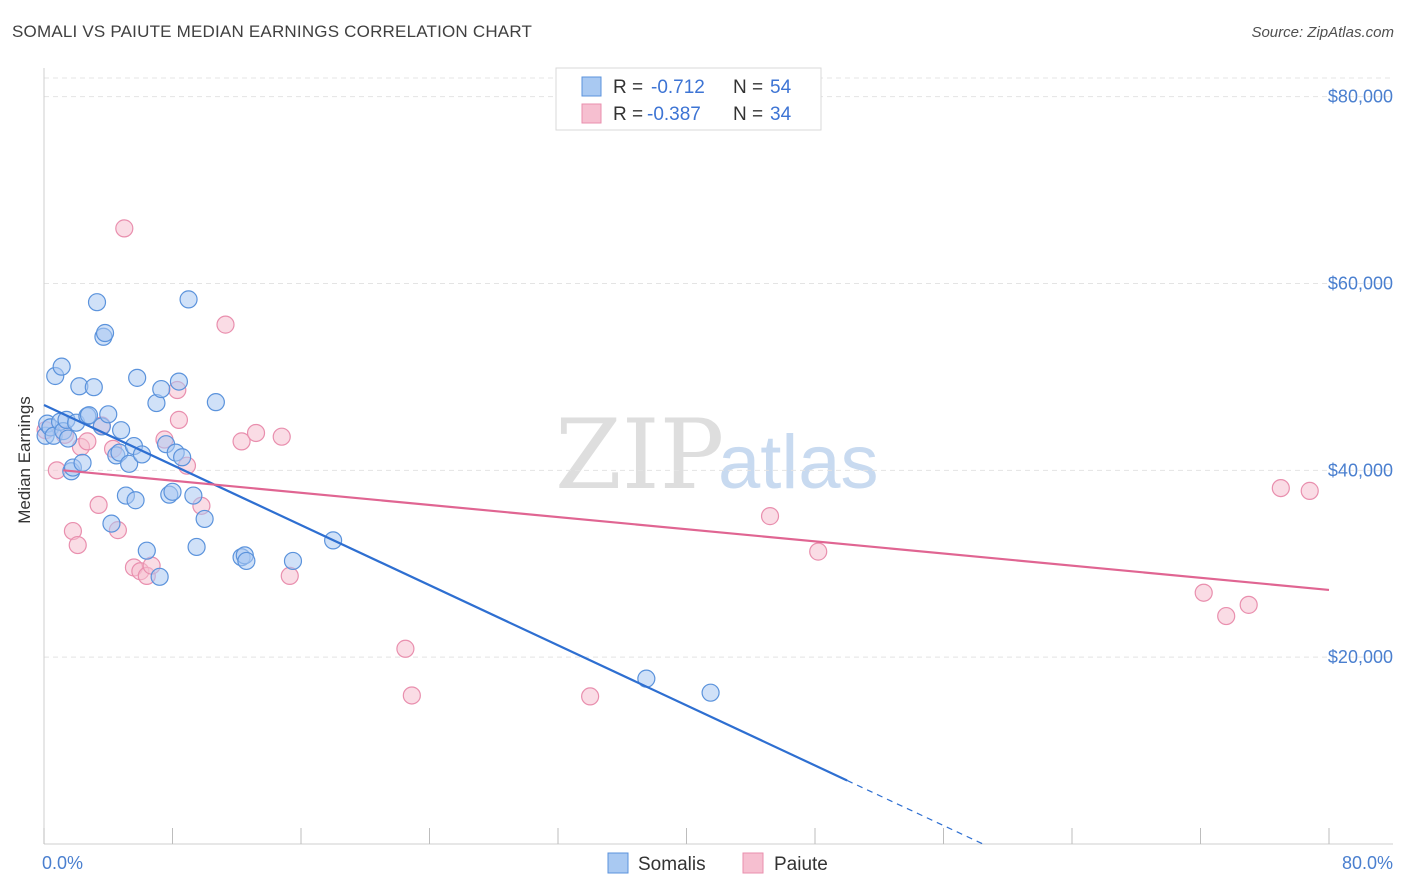 The image size is (1406, 892). What do you see at coordinates (639, 455) in the screenshot?
I see `watermark-zip: ZIP` at bounding box center [639, 455].